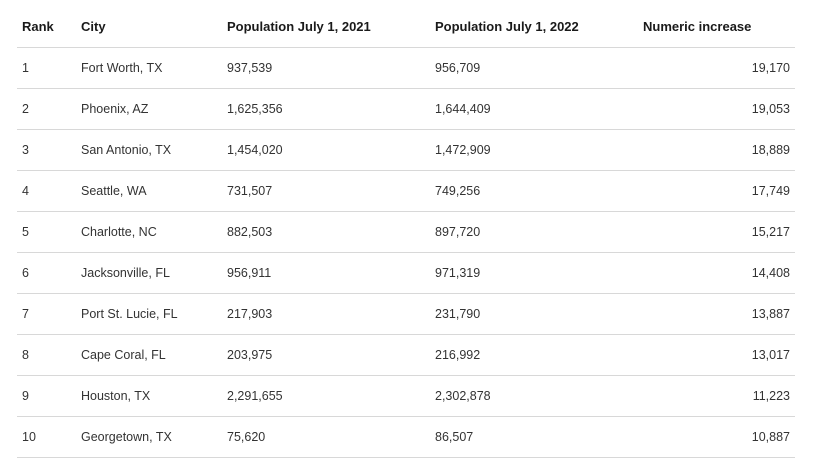 The image size is (820, 465). What do you see at coordinates (716, 26) in the screenshot?
I see `header-numeric-increase: Numeric increase` at bounding box center [716, 26].